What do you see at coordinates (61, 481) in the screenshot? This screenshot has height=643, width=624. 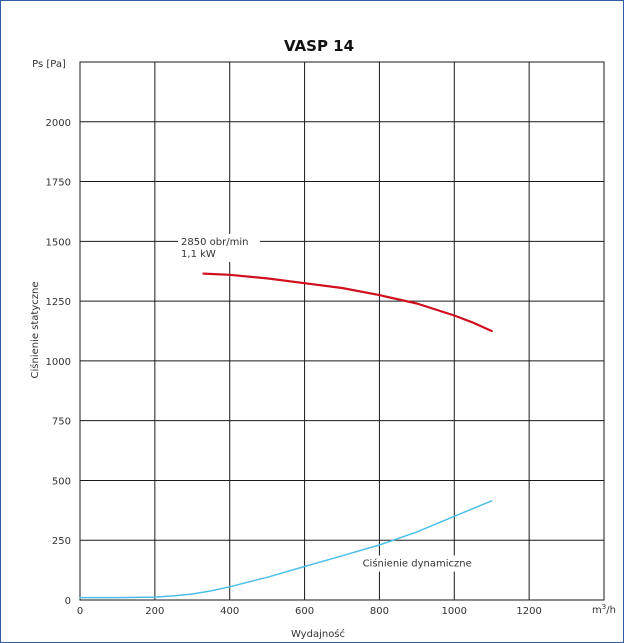 I see `y-tick-label: 500` at bounding box center [61, 481].